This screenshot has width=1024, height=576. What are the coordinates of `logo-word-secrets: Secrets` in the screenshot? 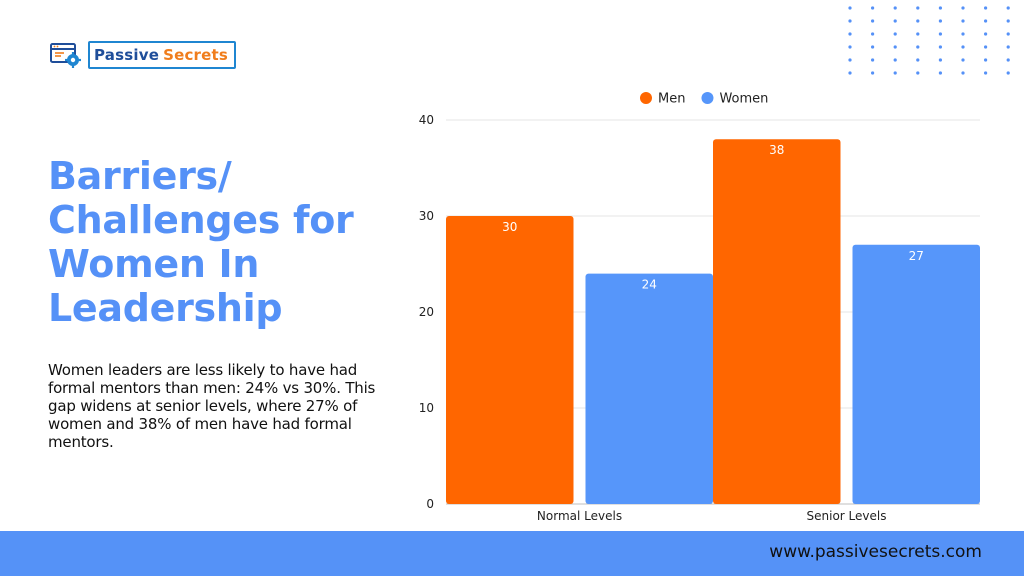 It's located at (196, 55).